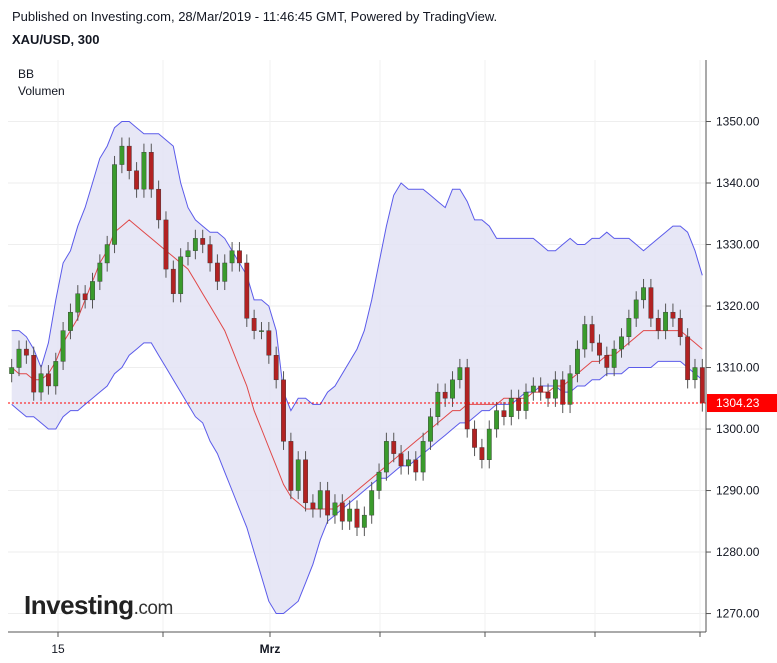 This screenshot has width=777, height=663. Describe the element at coordinates (270, 649) in the screenshot. I see `time-tick-label: Mrz` at that location.